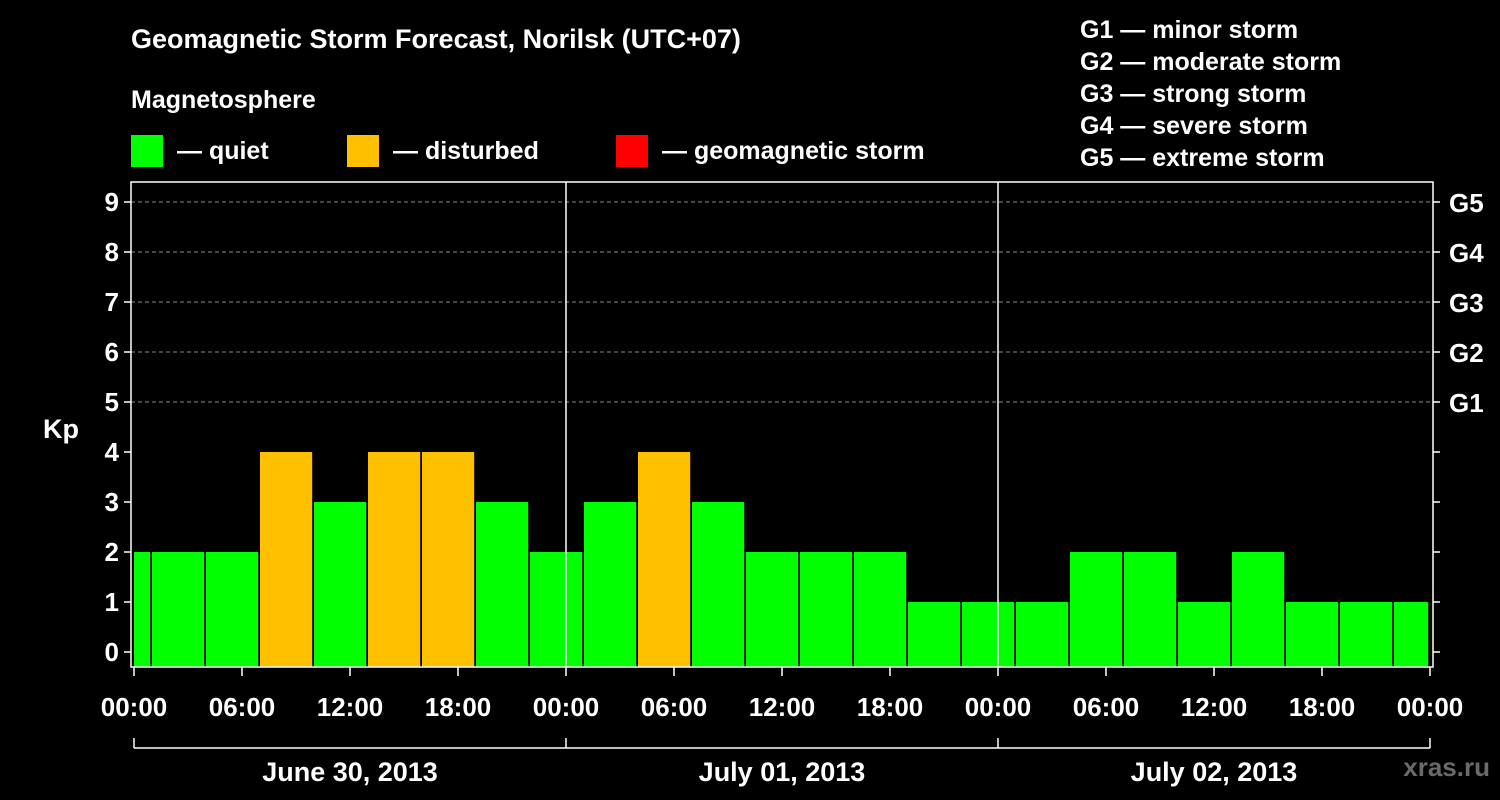  Describe the element at coordinates (1189, 30) in the screenshot. I see `g-scale-item: G1 — minor storm` at that location.